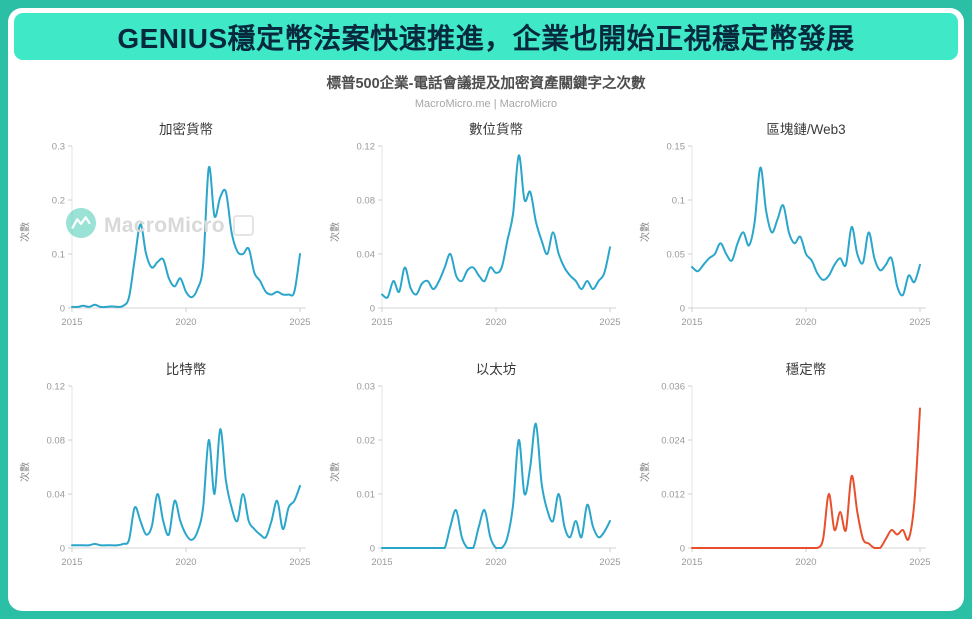 This screenshot has width=972, height=619. I want to click on chart-body: 次數 0 0.012 0.024 0.036 2015 2020 2025, so click(794, 475).